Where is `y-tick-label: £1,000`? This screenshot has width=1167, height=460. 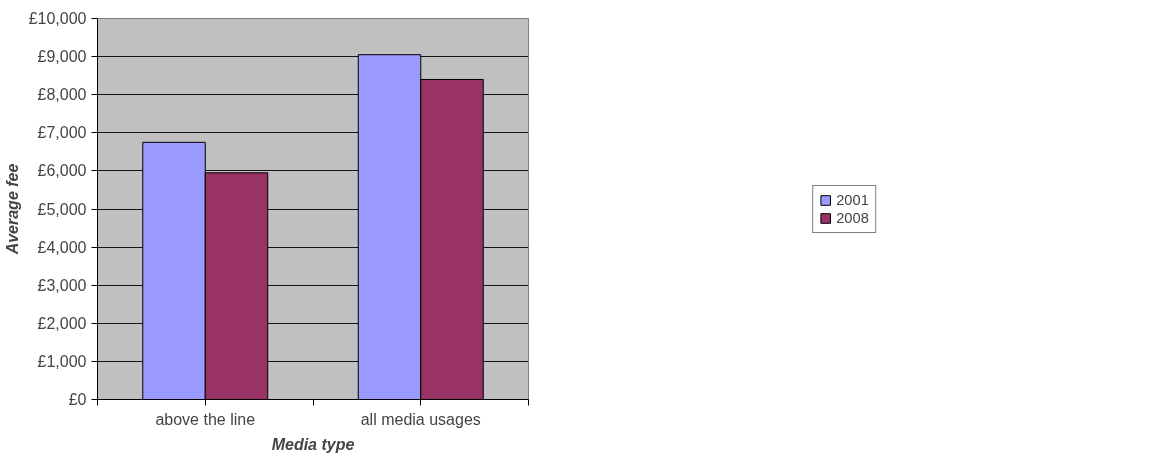
y-tick-label: £1,000 is located at coordinates (62, 361).